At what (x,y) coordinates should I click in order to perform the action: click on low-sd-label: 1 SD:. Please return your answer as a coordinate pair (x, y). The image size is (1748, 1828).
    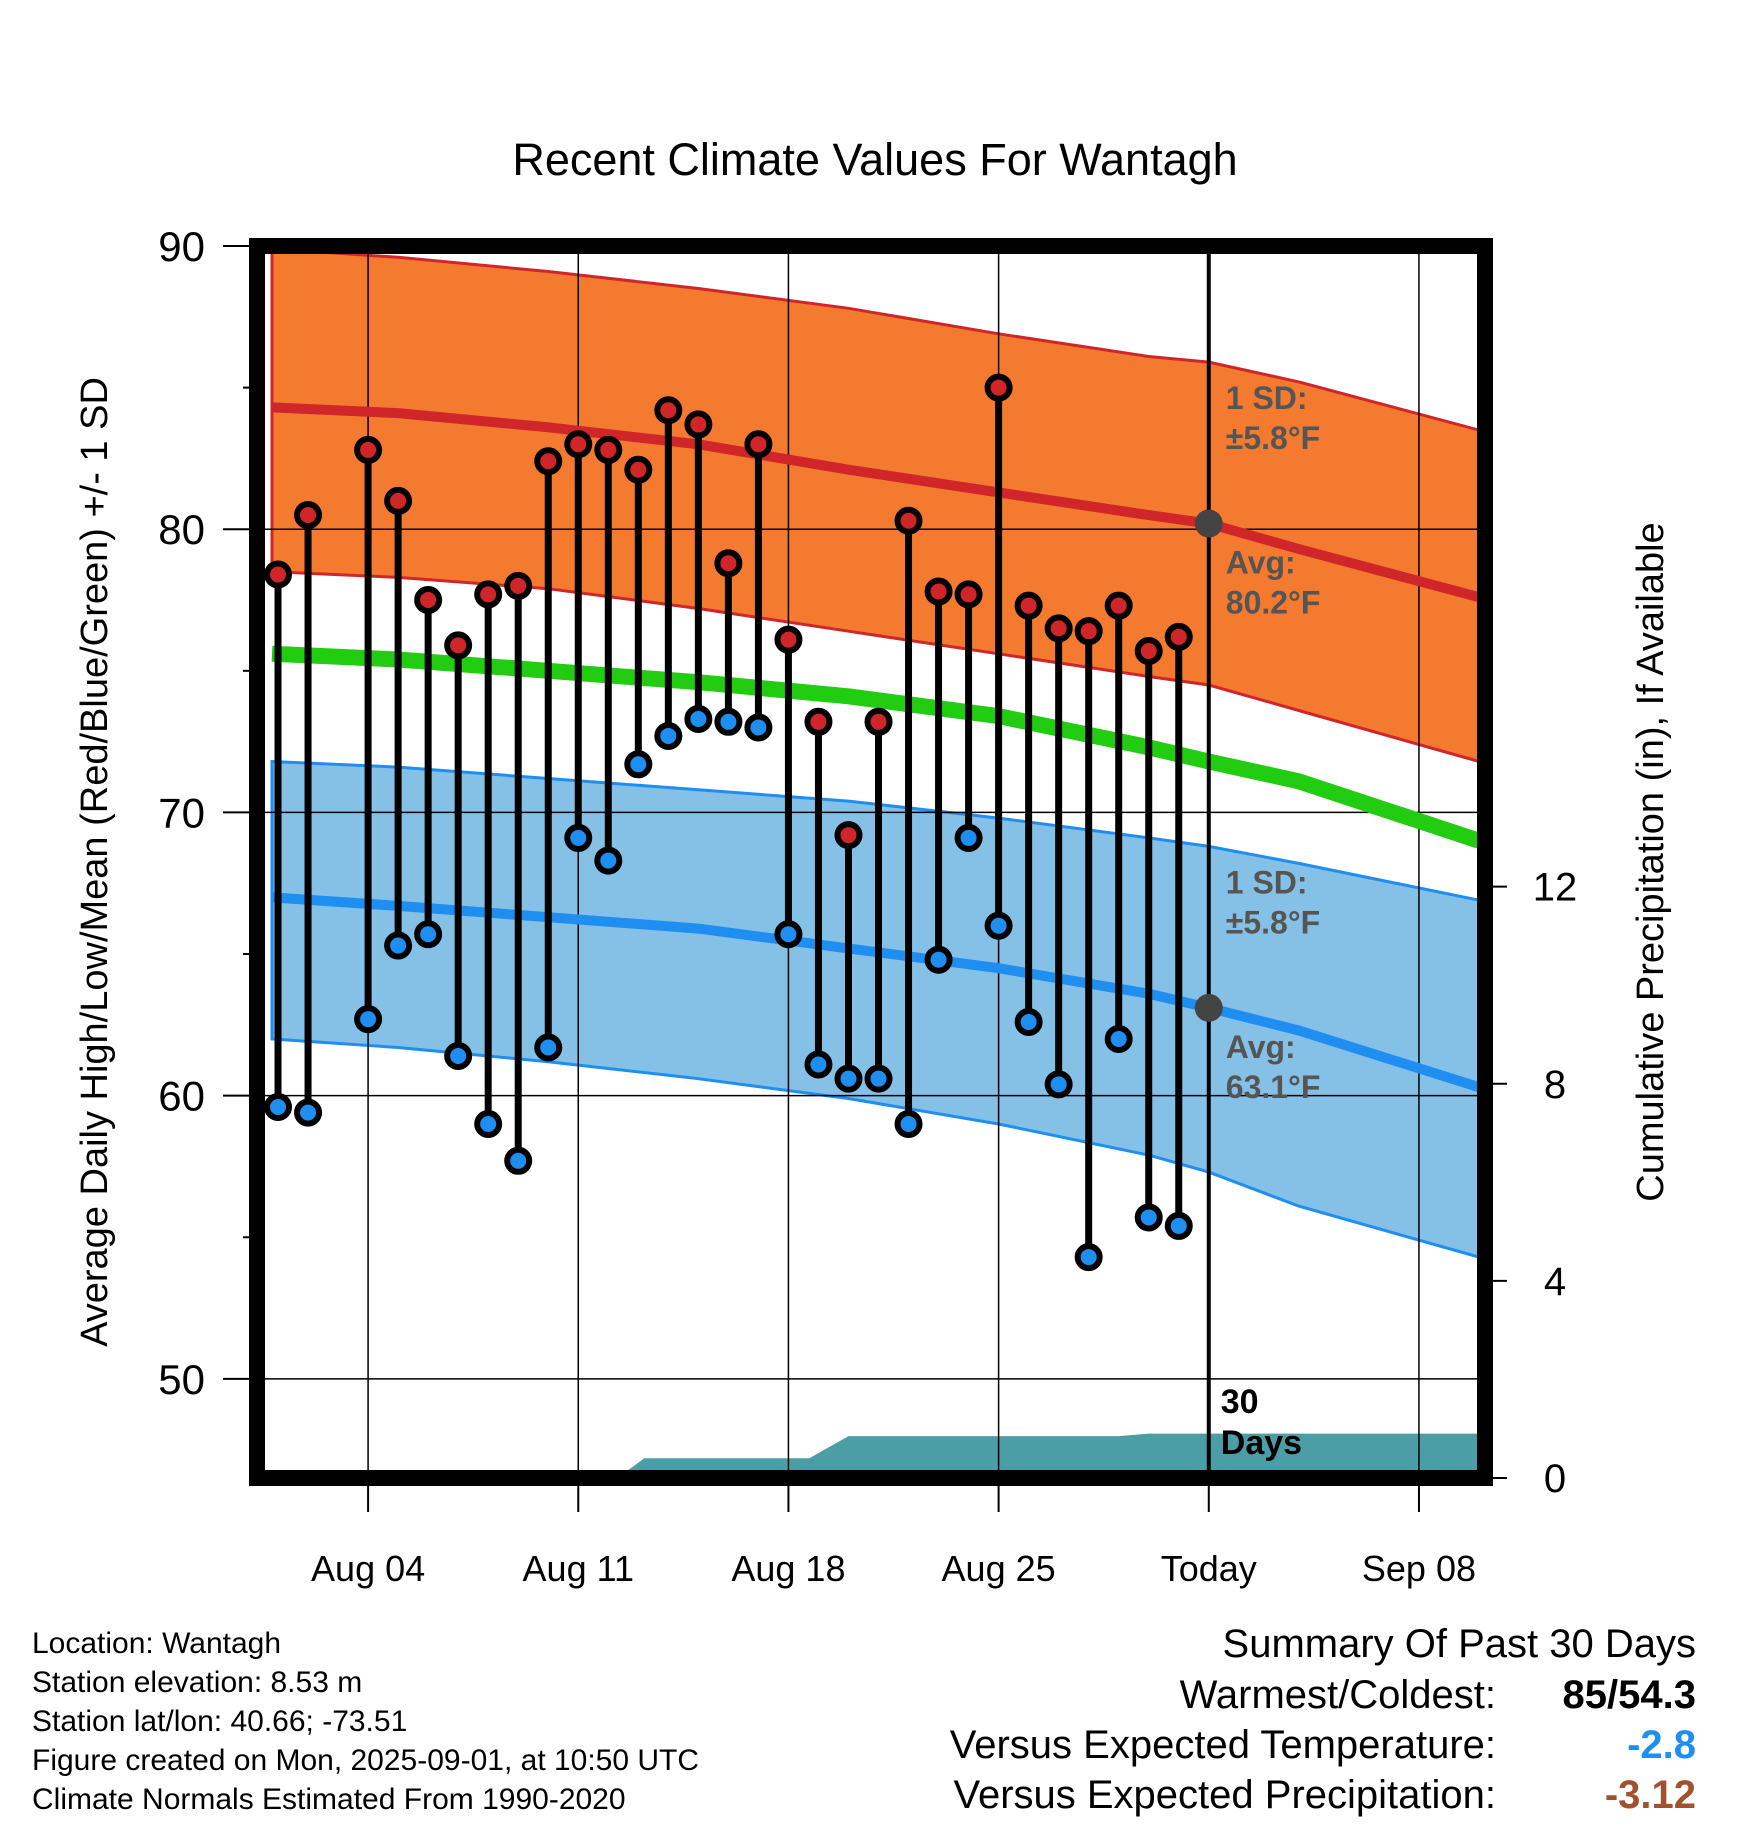
    Looking at the image, I should click on (1267, 882).